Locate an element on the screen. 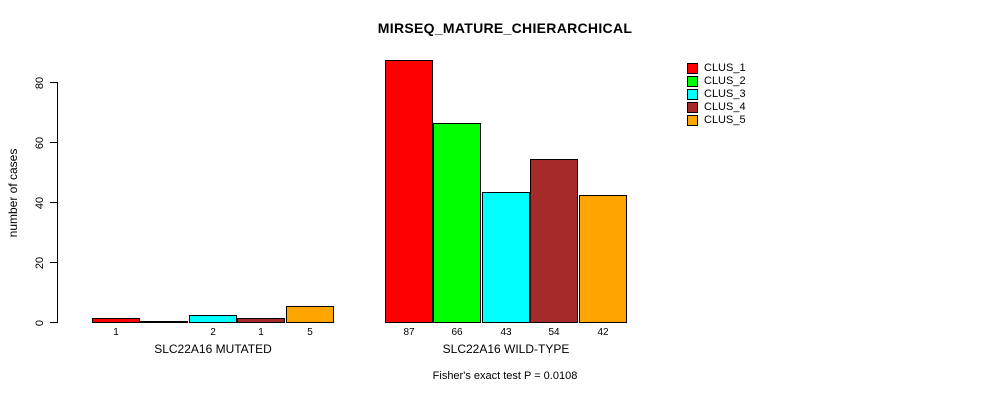 The width and height of the screenshot is (990, 400). legend-label: CLUS_3 is located at coordinates (725, 94).